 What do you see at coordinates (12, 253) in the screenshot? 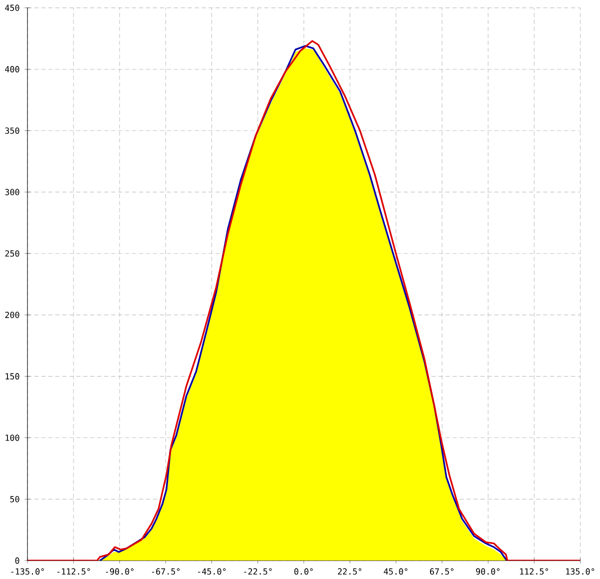
I see `y-tick-label: 250` at bounding box center [12, 253].